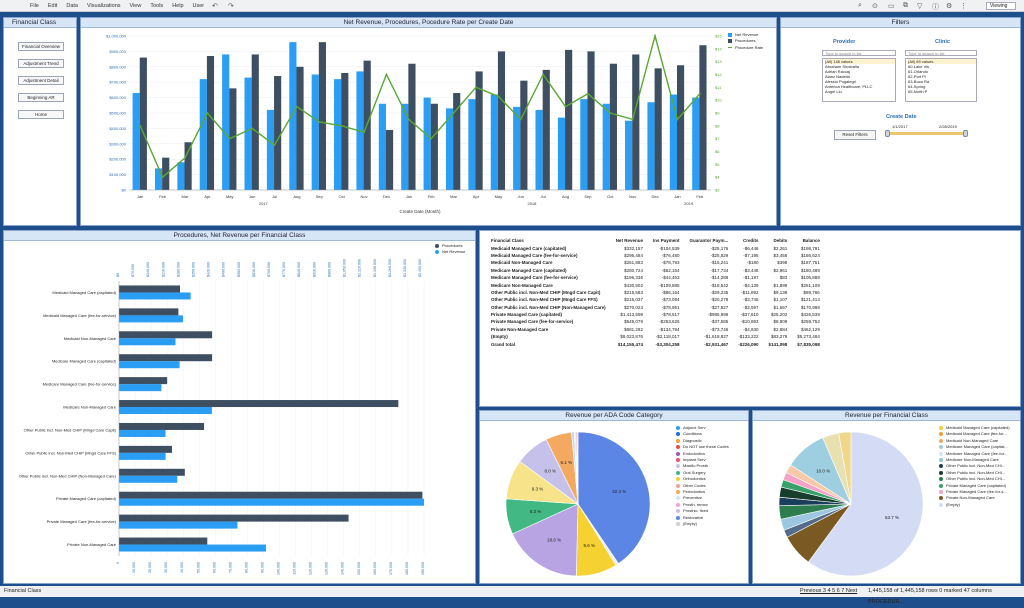  What do you see at coordinates (702, 511) in the screenshot?
I see `legend-item: Prosthic, fixed` at bounding box center [702, 511].